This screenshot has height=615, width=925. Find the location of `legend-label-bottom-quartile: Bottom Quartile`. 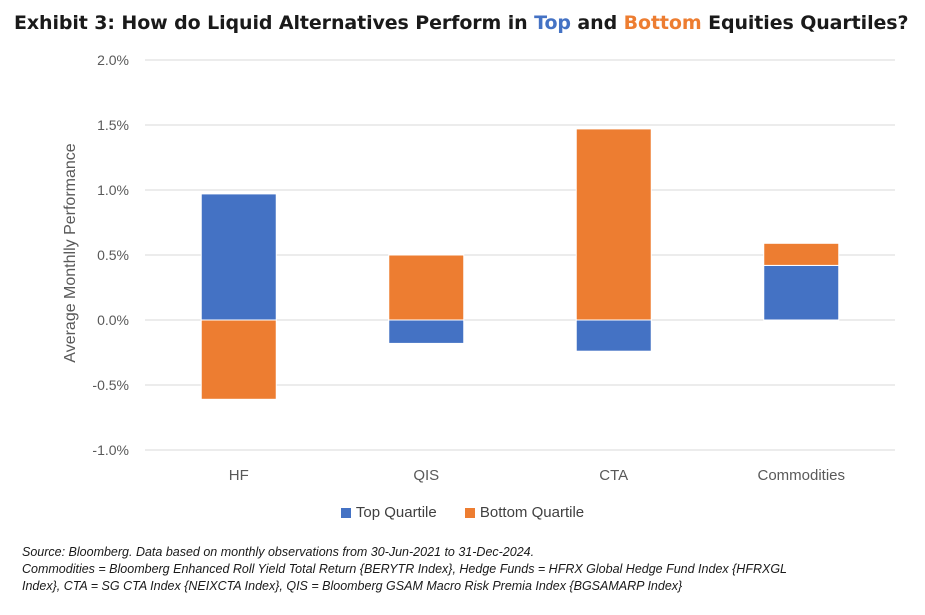

legend-label-bottom-quartile: Bottom Quartile is located at coordinates (532, 512).